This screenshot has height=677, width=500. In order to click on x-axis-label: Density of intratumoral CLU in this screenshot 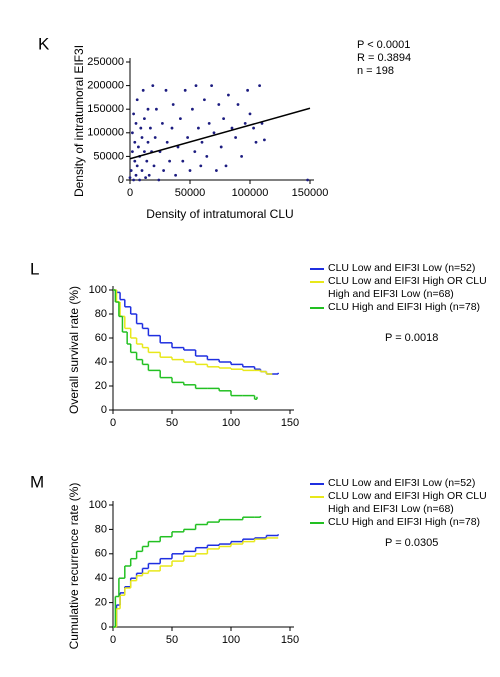, I will do `click(219, 214)`.